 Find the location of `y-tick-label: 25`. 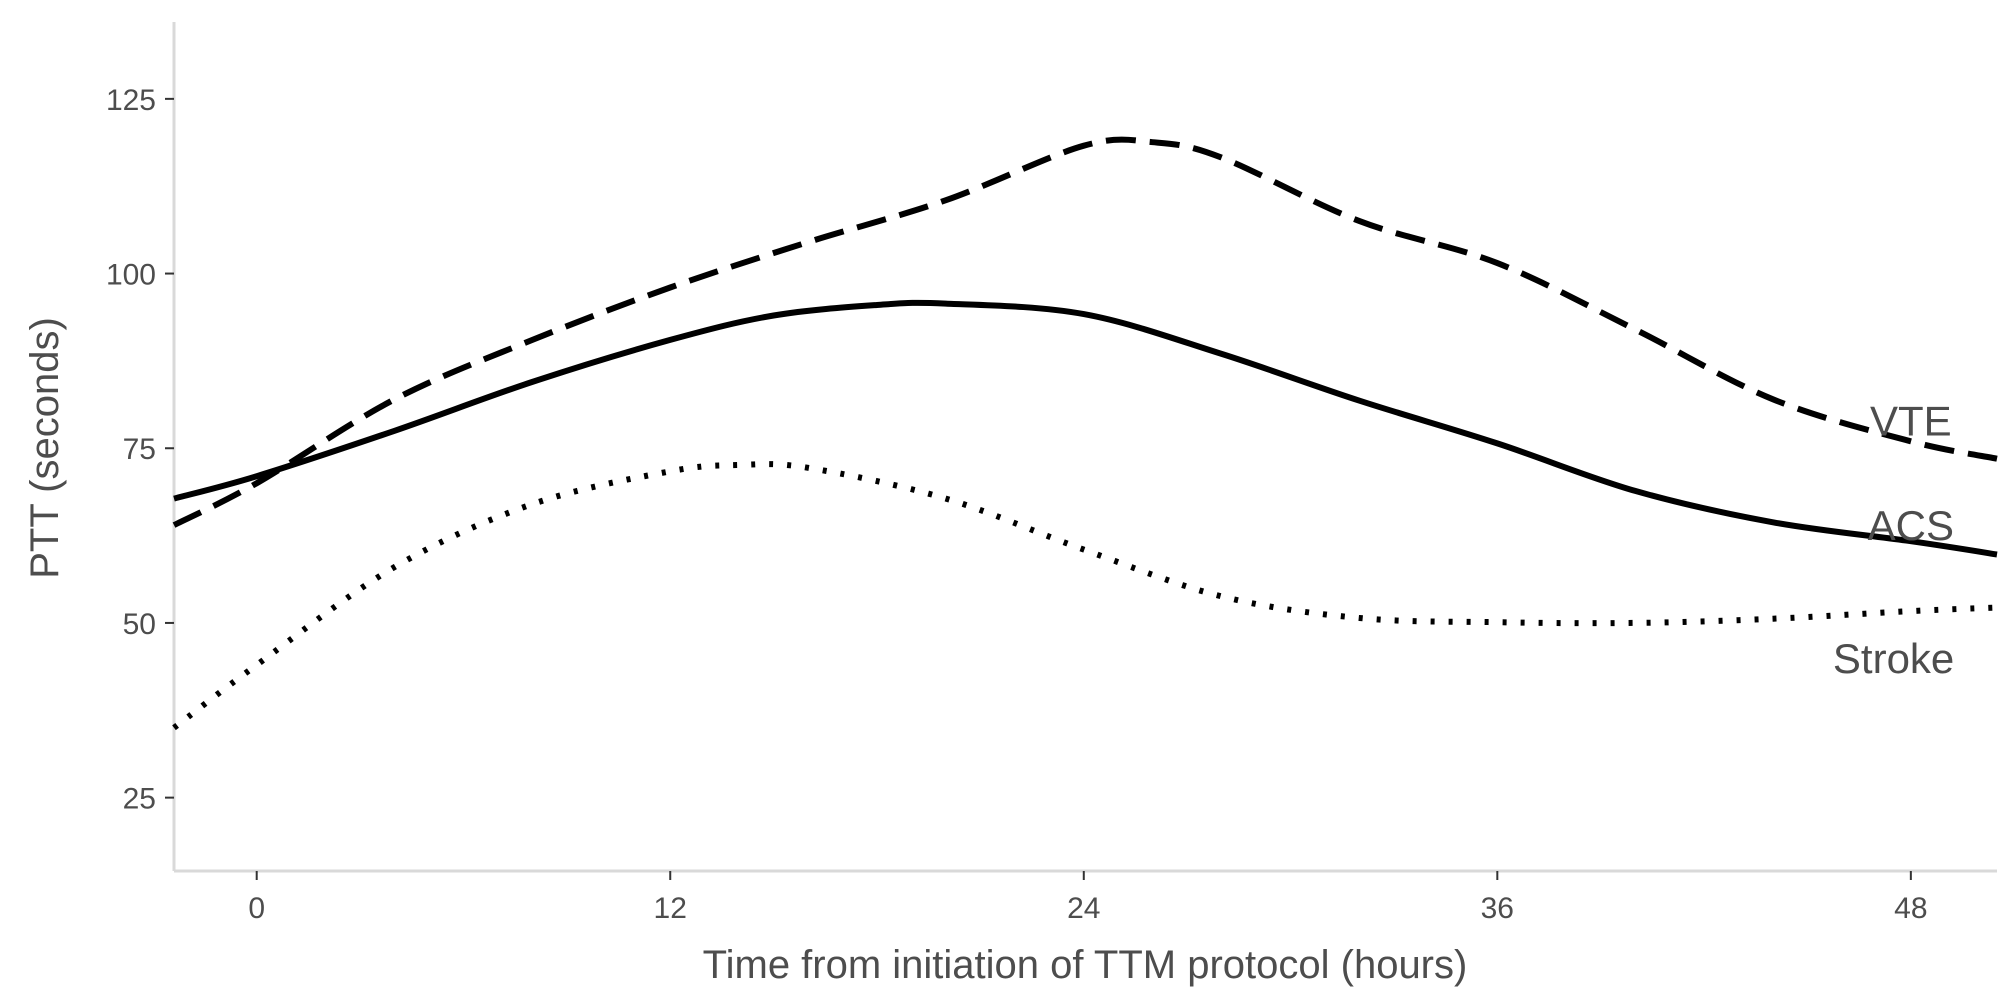

y-tick-label: 25 is located at coordinates (139, 799).